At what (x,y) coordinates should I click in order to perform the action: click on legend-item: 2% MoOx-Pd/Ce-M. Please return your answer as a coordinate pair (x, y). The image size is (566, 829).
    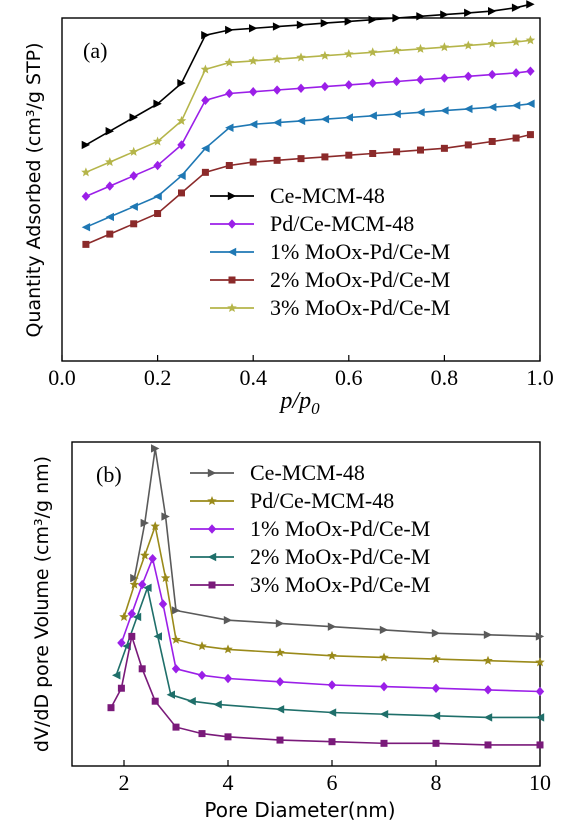
    Looking at the image, I should click on (310, 556).